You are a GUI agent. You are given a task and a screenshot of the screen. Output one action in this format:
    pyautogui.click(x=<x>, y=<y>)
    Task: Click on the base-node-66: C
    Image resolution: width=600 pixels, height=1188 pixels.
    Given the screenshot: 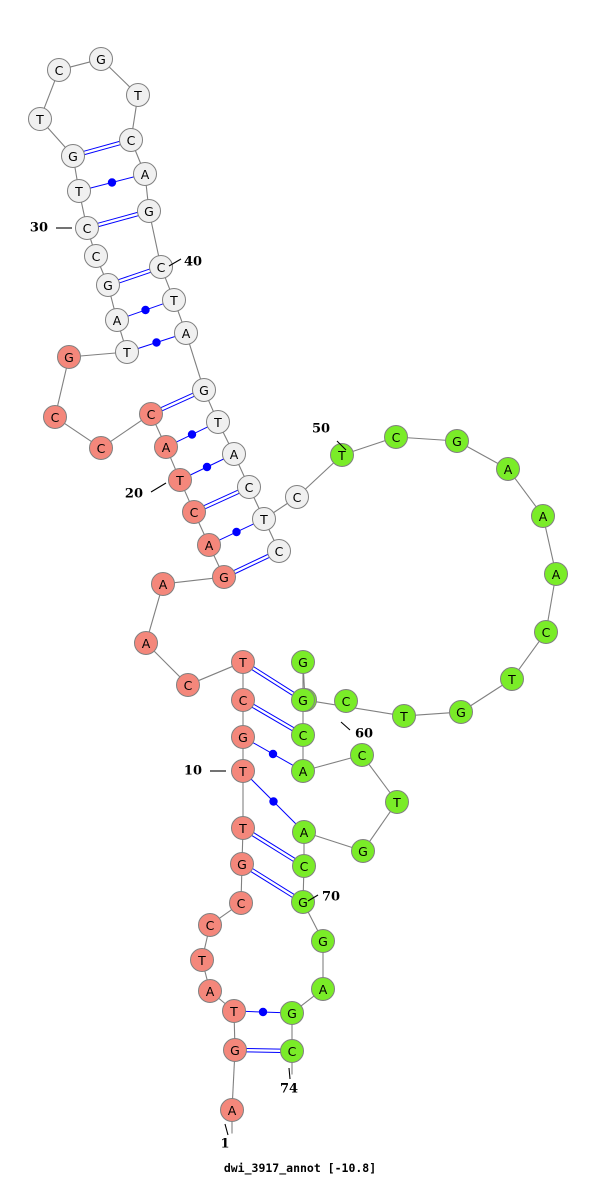 What is the action you would take?
    pyautogui.click(x=362, y=755)
    